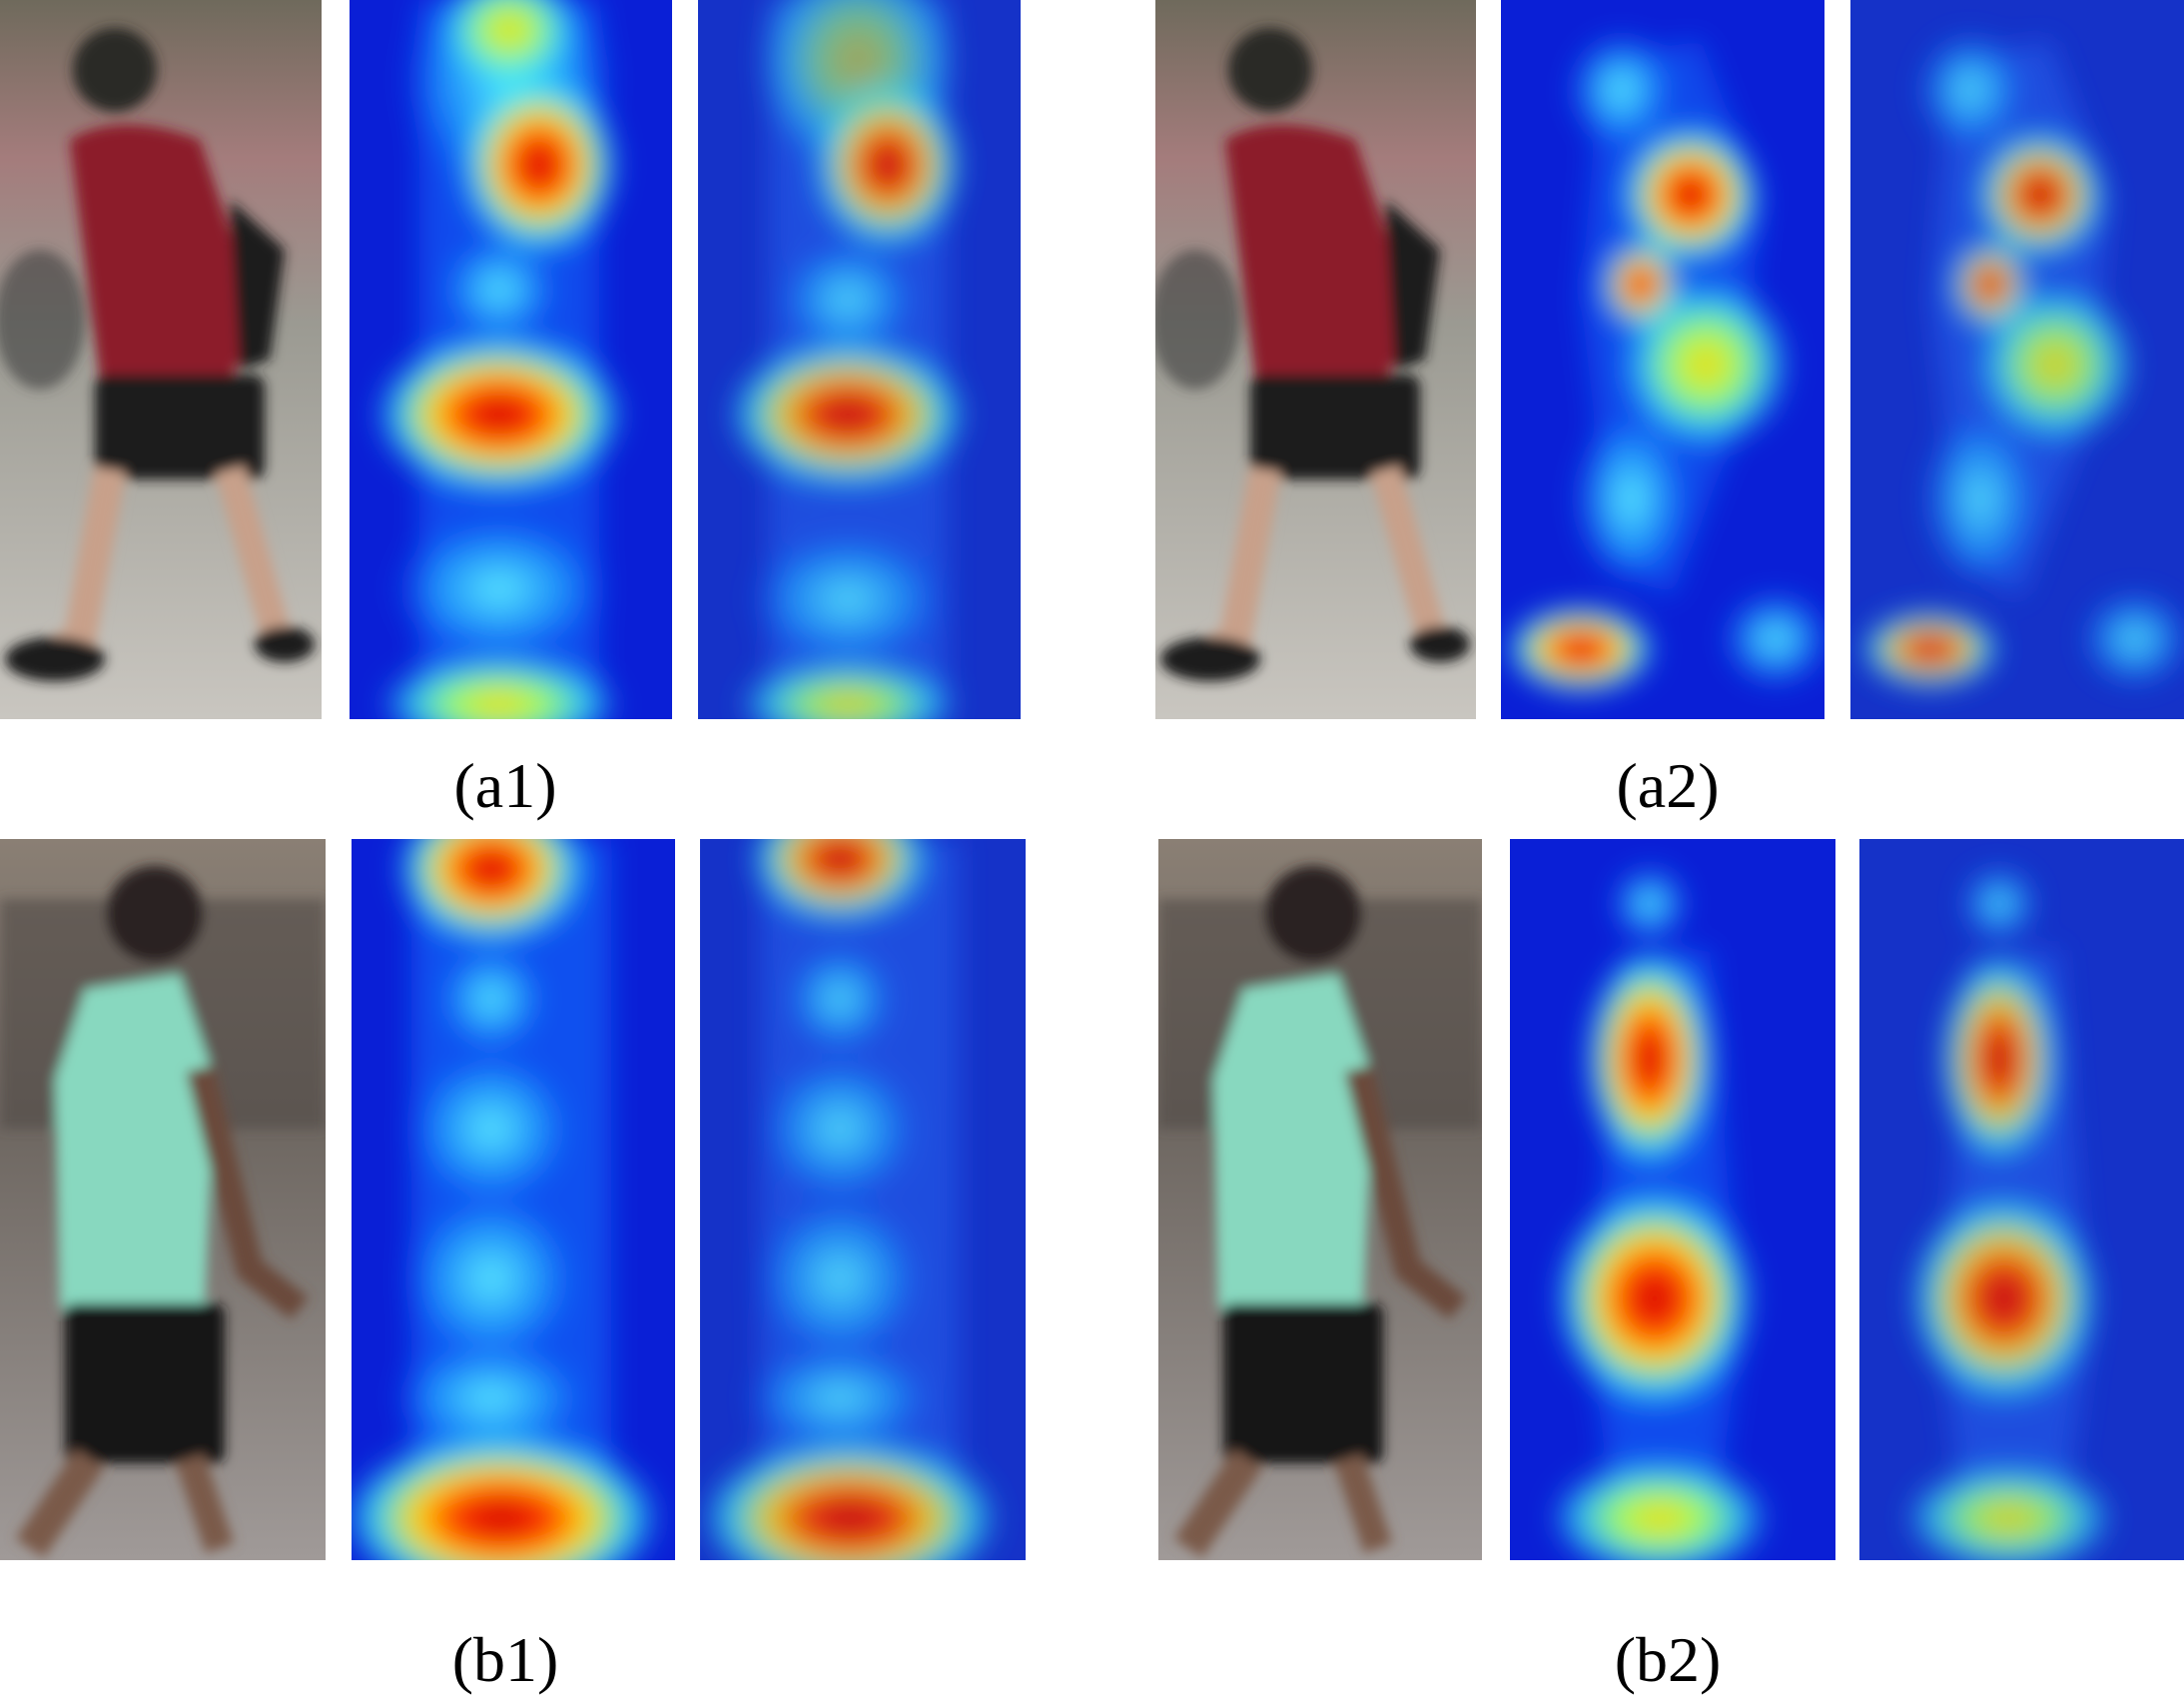  I want to click on caption-b1: (b1), so click(505, 1659).